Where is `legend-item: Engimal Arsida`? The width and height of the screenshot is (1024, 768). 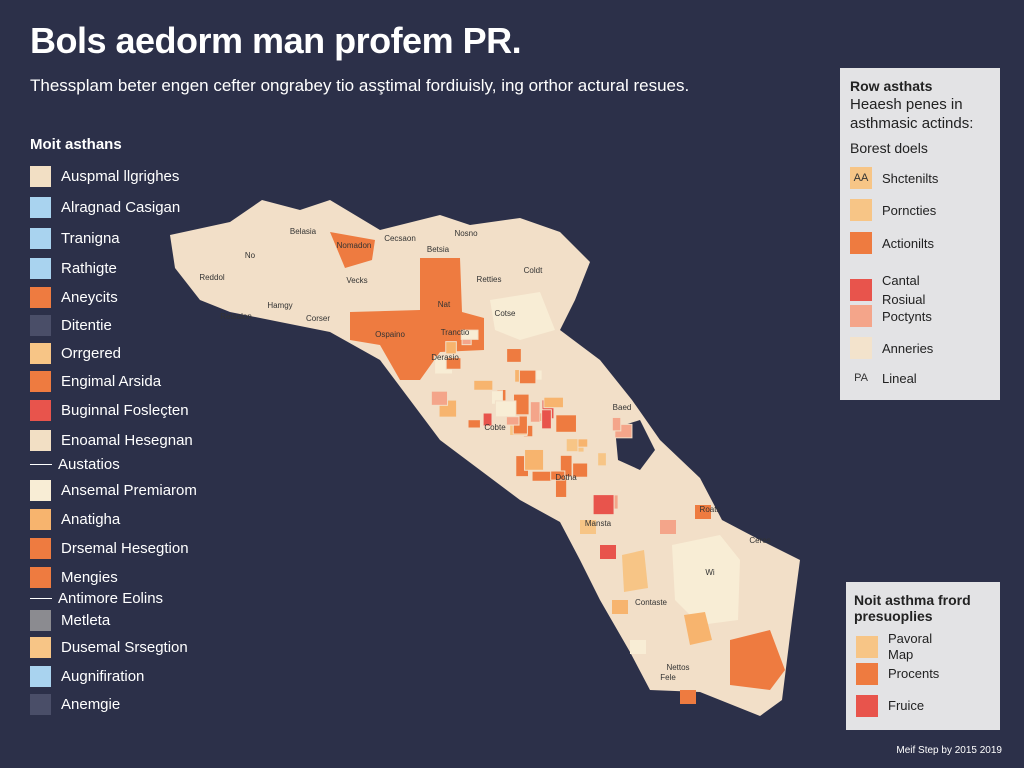
legend-item: Engimal Arsida is located at coordinates (95, 381).